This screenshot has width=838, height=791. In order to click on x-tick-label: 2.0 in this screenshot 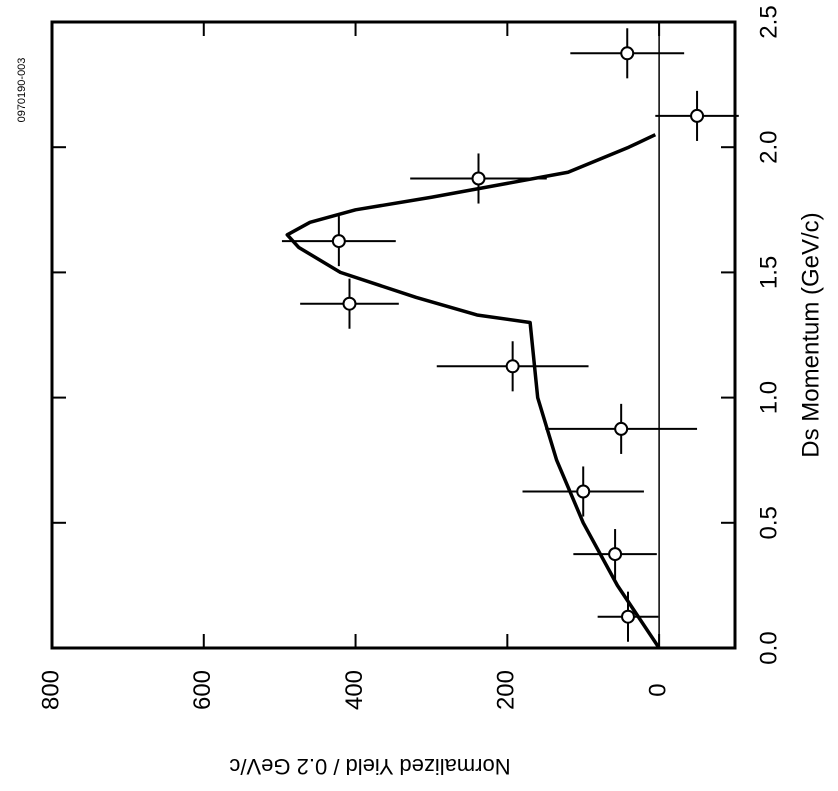, I will do `click(768, 147)`.